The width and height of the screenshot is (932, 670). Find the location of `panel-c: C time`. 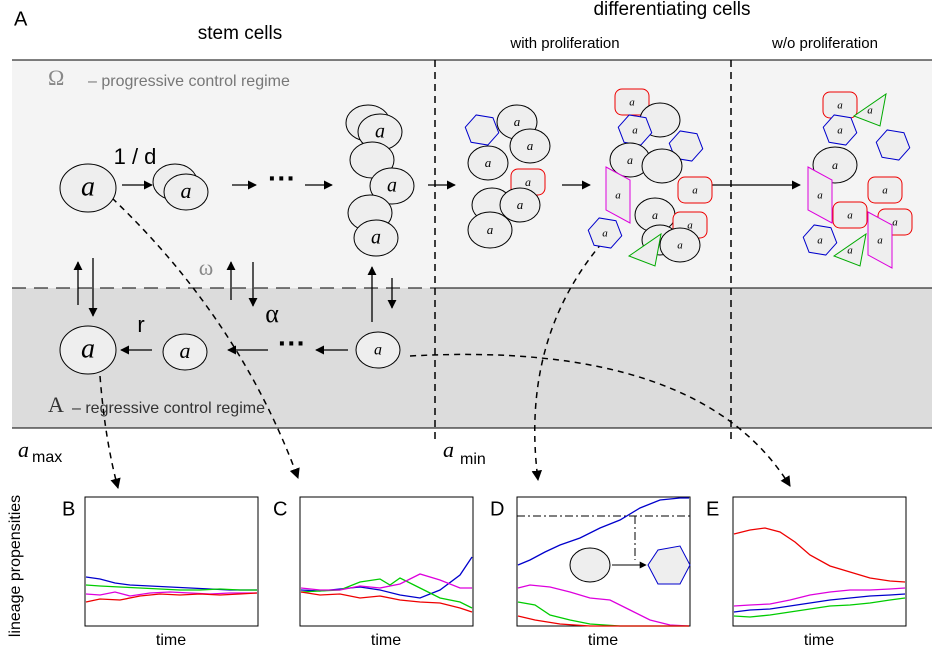

panel-c: C time is located at coordinates (373, 572).